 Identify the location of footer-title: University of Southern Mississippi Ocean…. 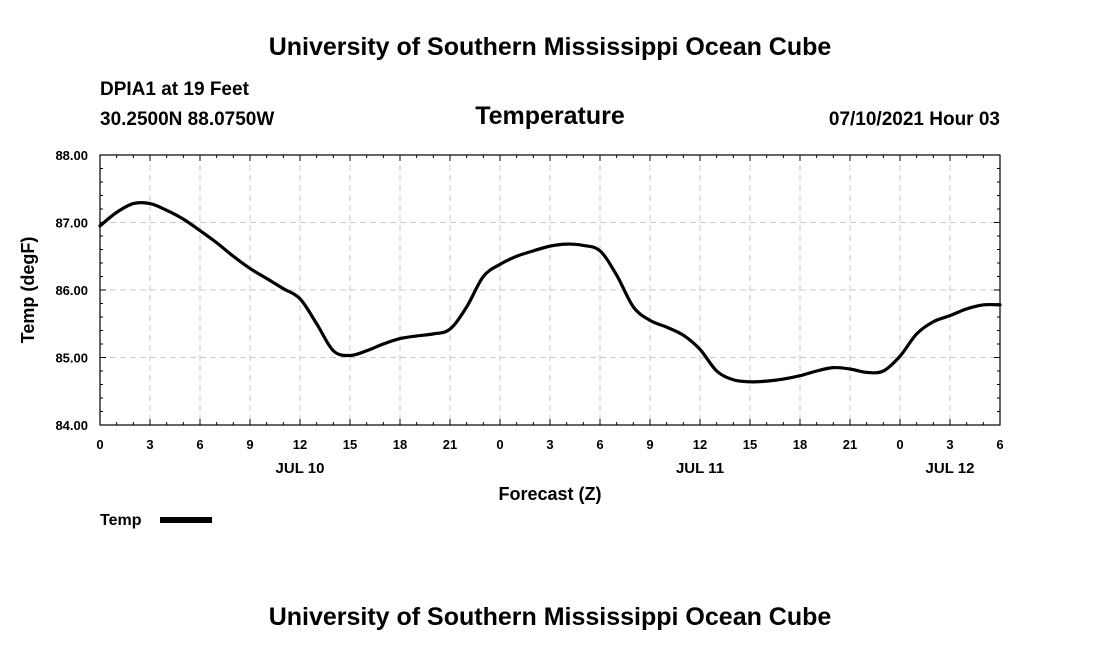
(550, 617).